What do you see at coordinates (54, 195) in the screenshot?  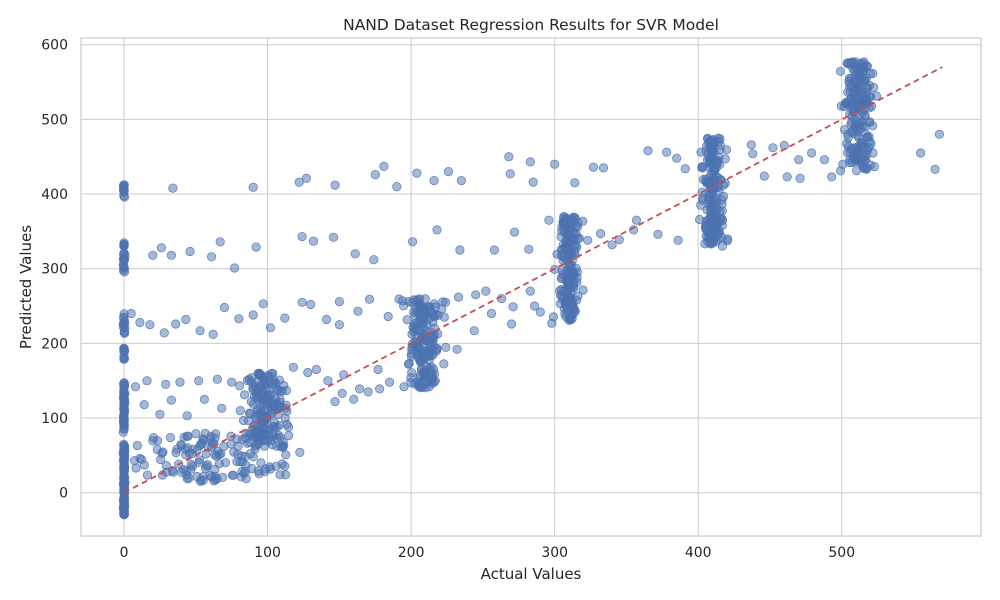 I see `y-tick-label: 400` at bounding box center [54, 195].